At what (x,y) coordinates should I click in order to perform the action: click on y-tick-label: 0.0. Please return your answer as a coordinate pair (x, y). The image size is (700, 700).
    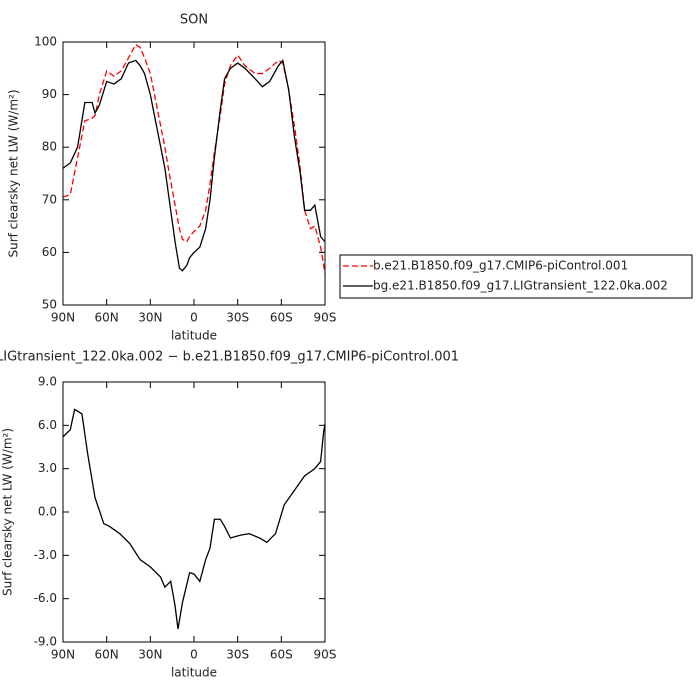
    Looking at the image, I should click on (47, 512).